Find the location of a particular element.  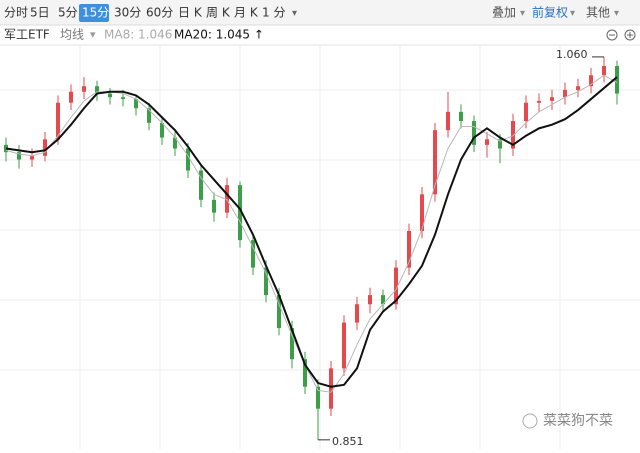

annotation-label: 1.060 is located at coordinates (572, 54).